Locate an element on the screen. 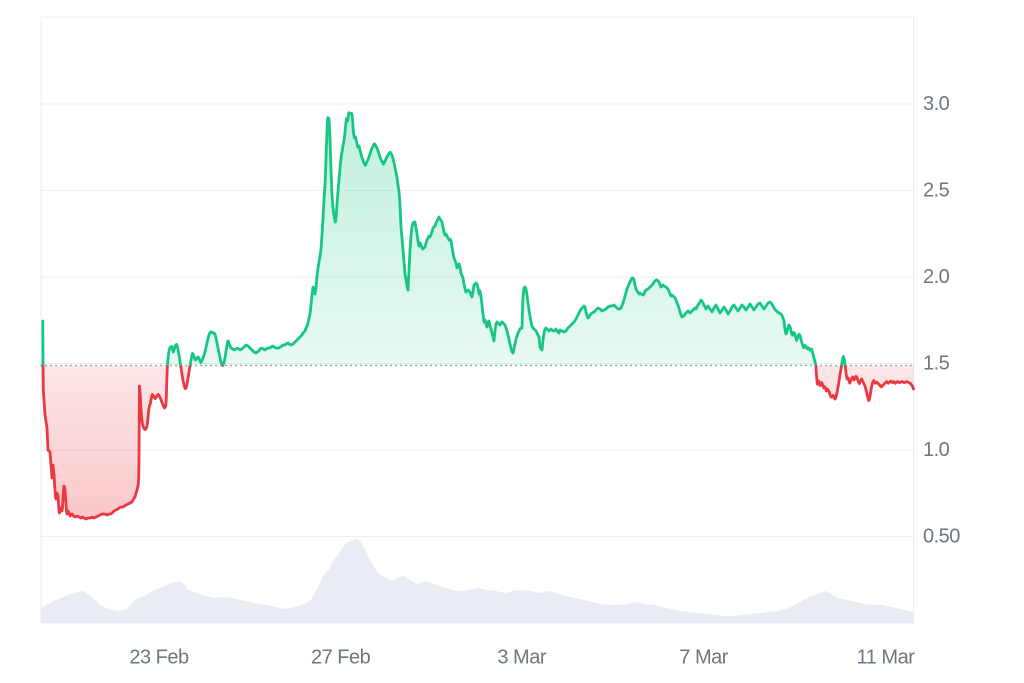 This screenshot has height=683, width=1024. svg-text: 3 Mar is located at coordinates (521, 658).